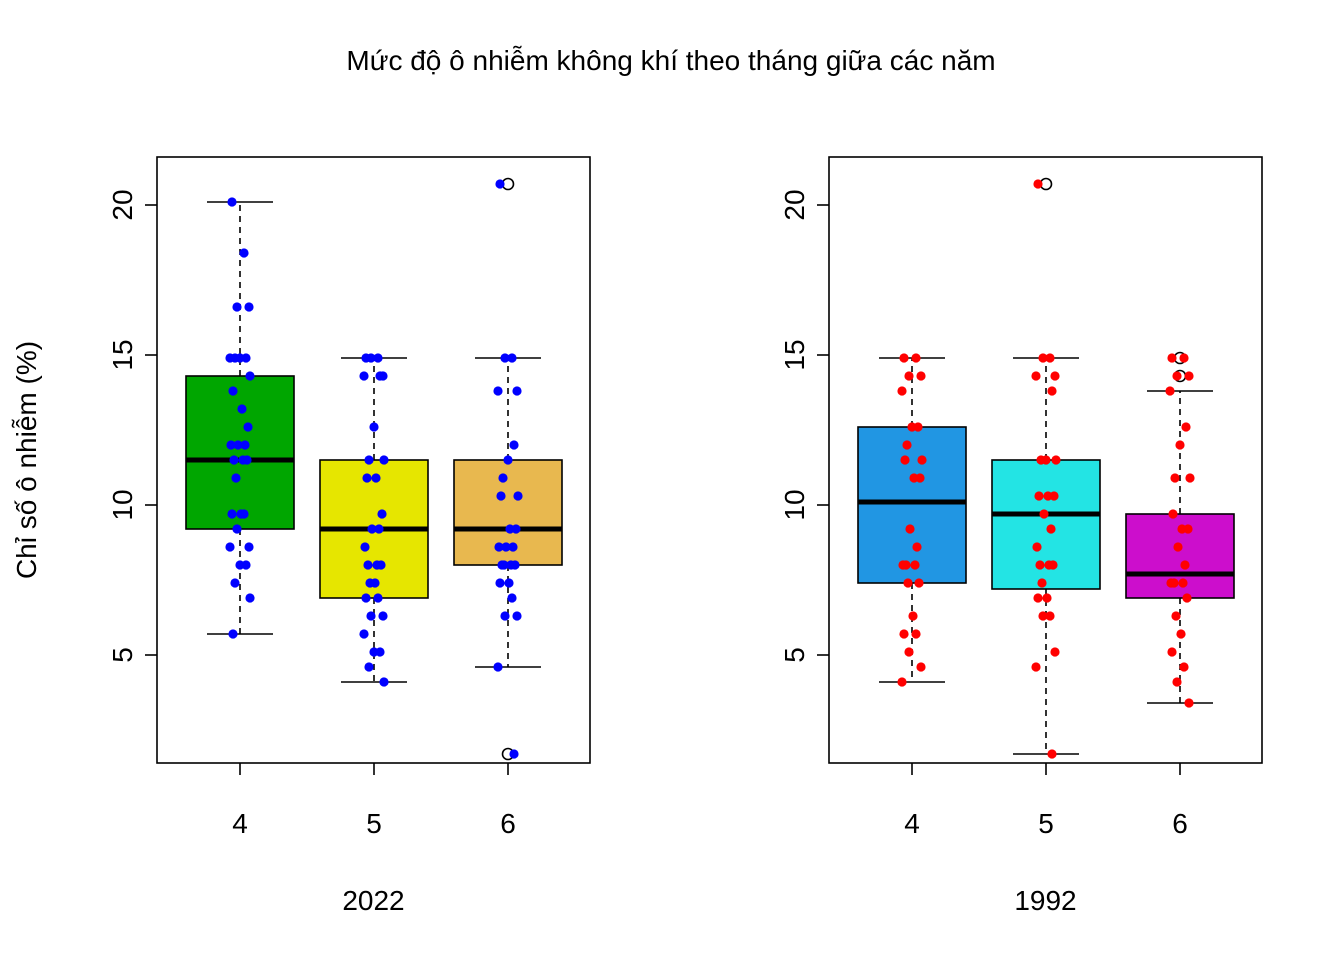 The height and width of the screenshot is (960, 1344). I want to click on x-tick-label: 6, so click(508, 823).